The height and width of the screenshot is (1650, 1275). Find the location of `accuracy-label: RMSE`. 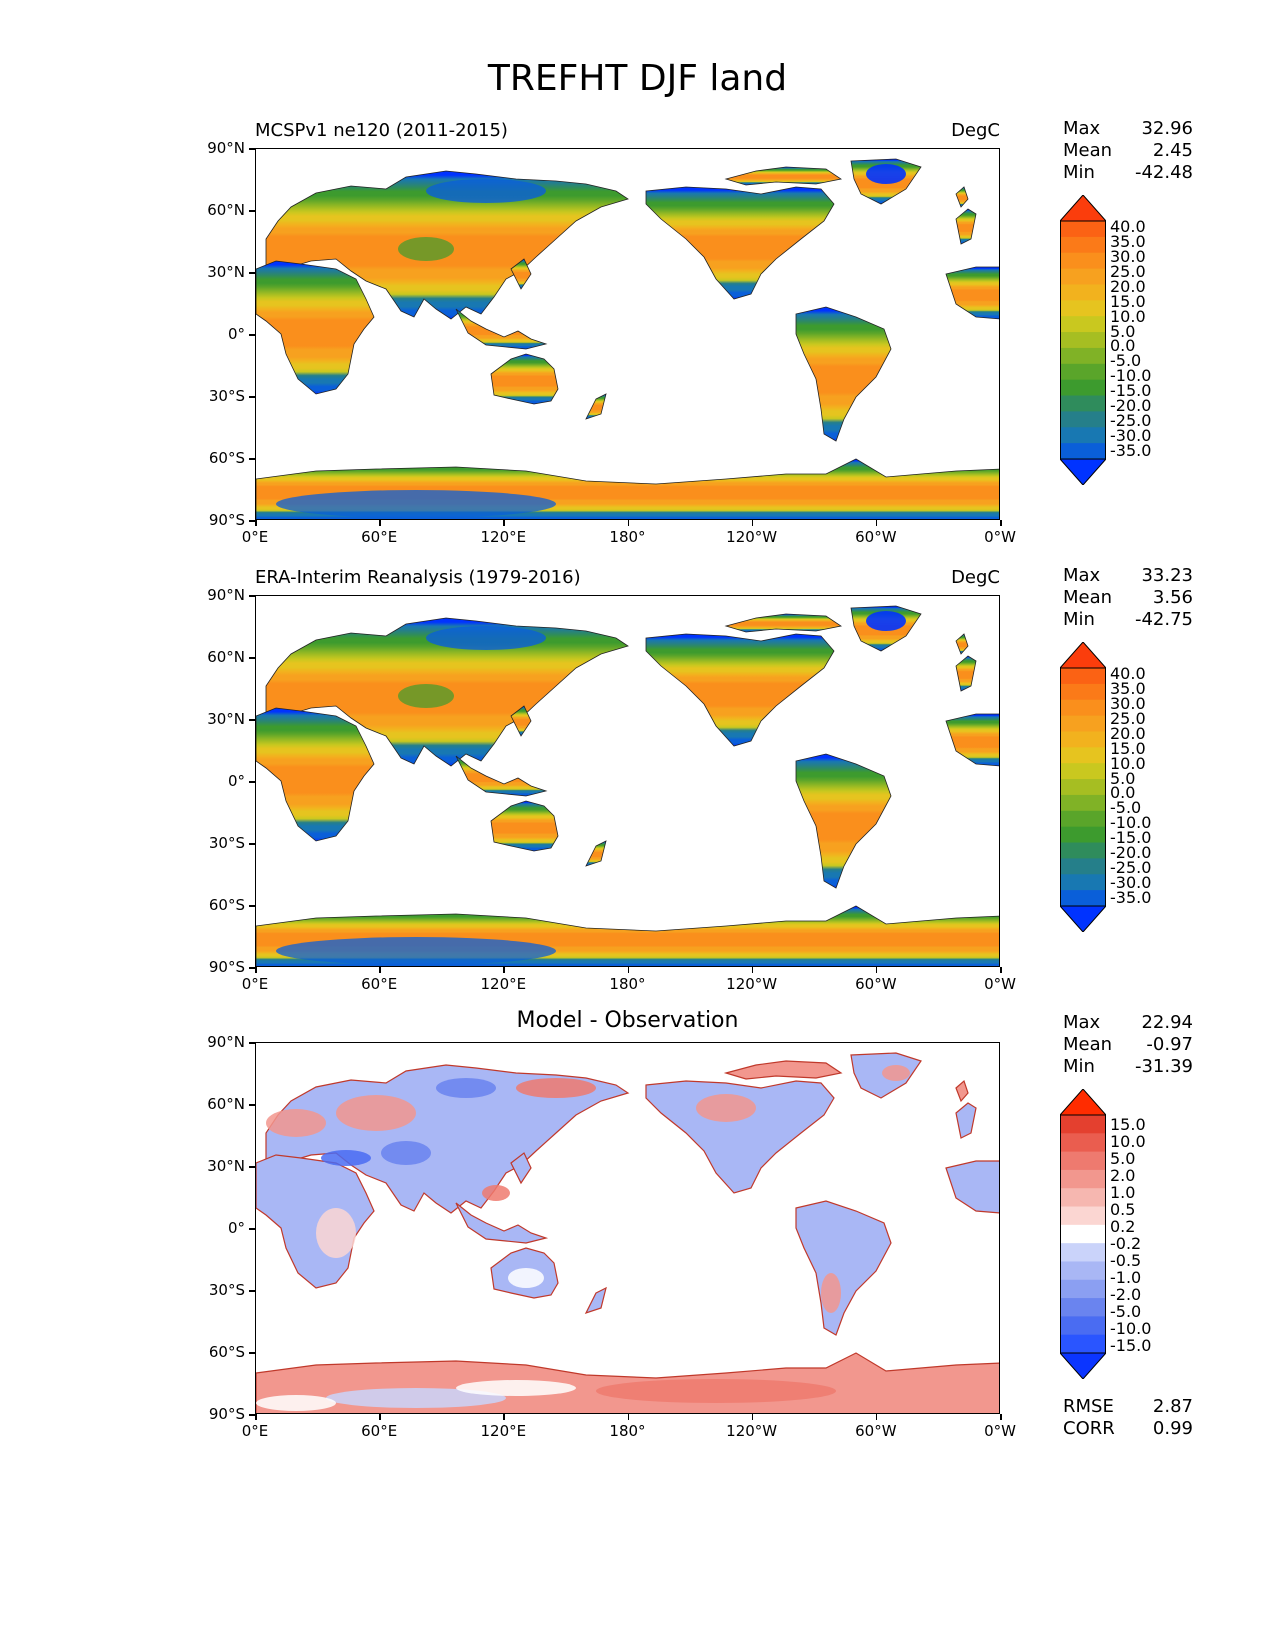

accuracy-label: RMSE is located at coordinates (1088, 1406).